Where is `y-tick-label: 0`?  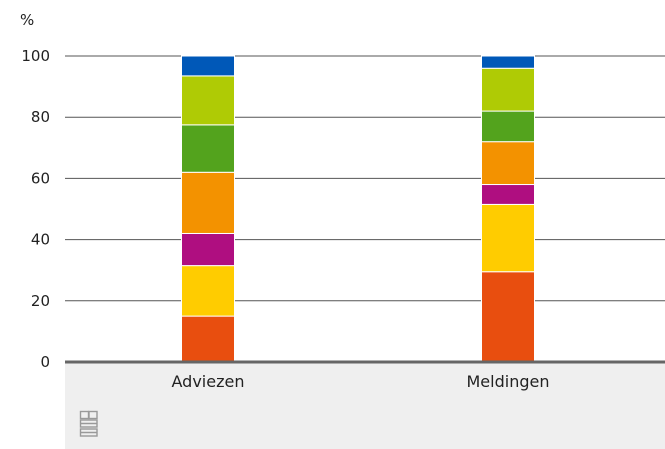 y-tick-label: 0 is located at coordinates (45, 362).